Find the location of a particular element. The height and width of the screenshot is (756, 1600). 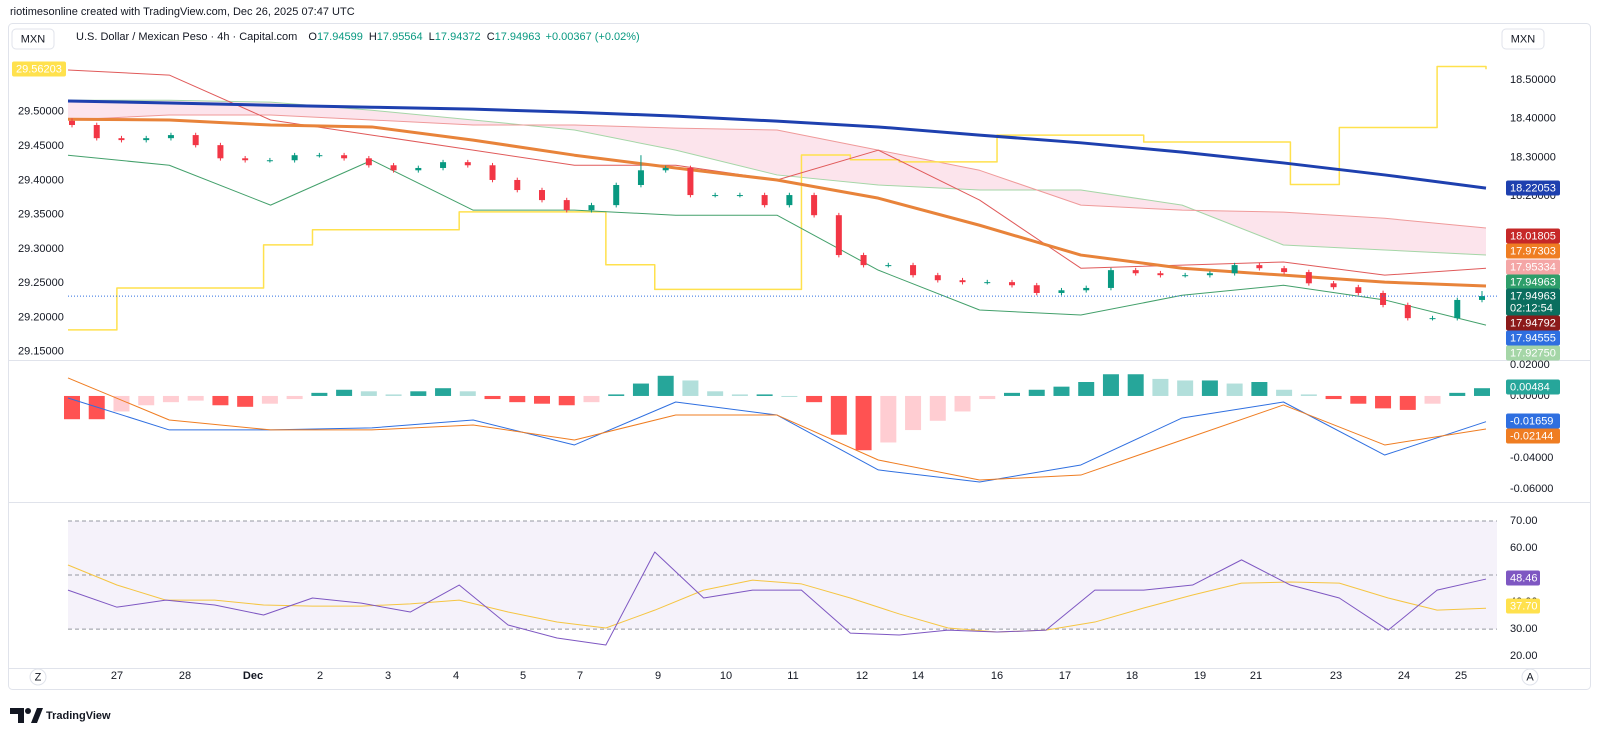

cloud-span-b is located at coordinates (777, 171).